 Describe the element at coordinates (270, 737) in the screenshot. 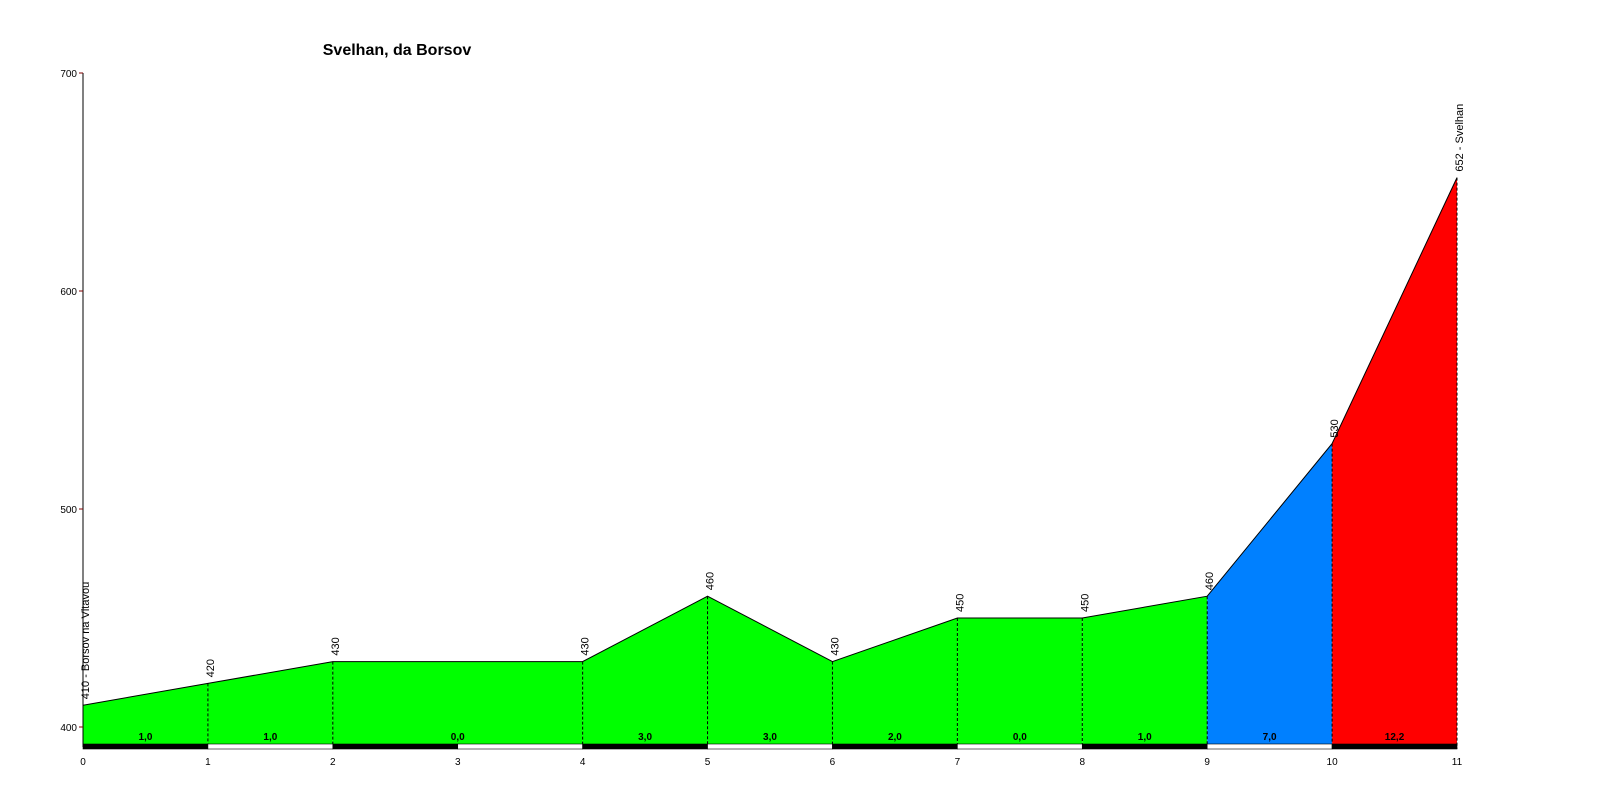

I see `grade-label-1: 1,0` at that location.